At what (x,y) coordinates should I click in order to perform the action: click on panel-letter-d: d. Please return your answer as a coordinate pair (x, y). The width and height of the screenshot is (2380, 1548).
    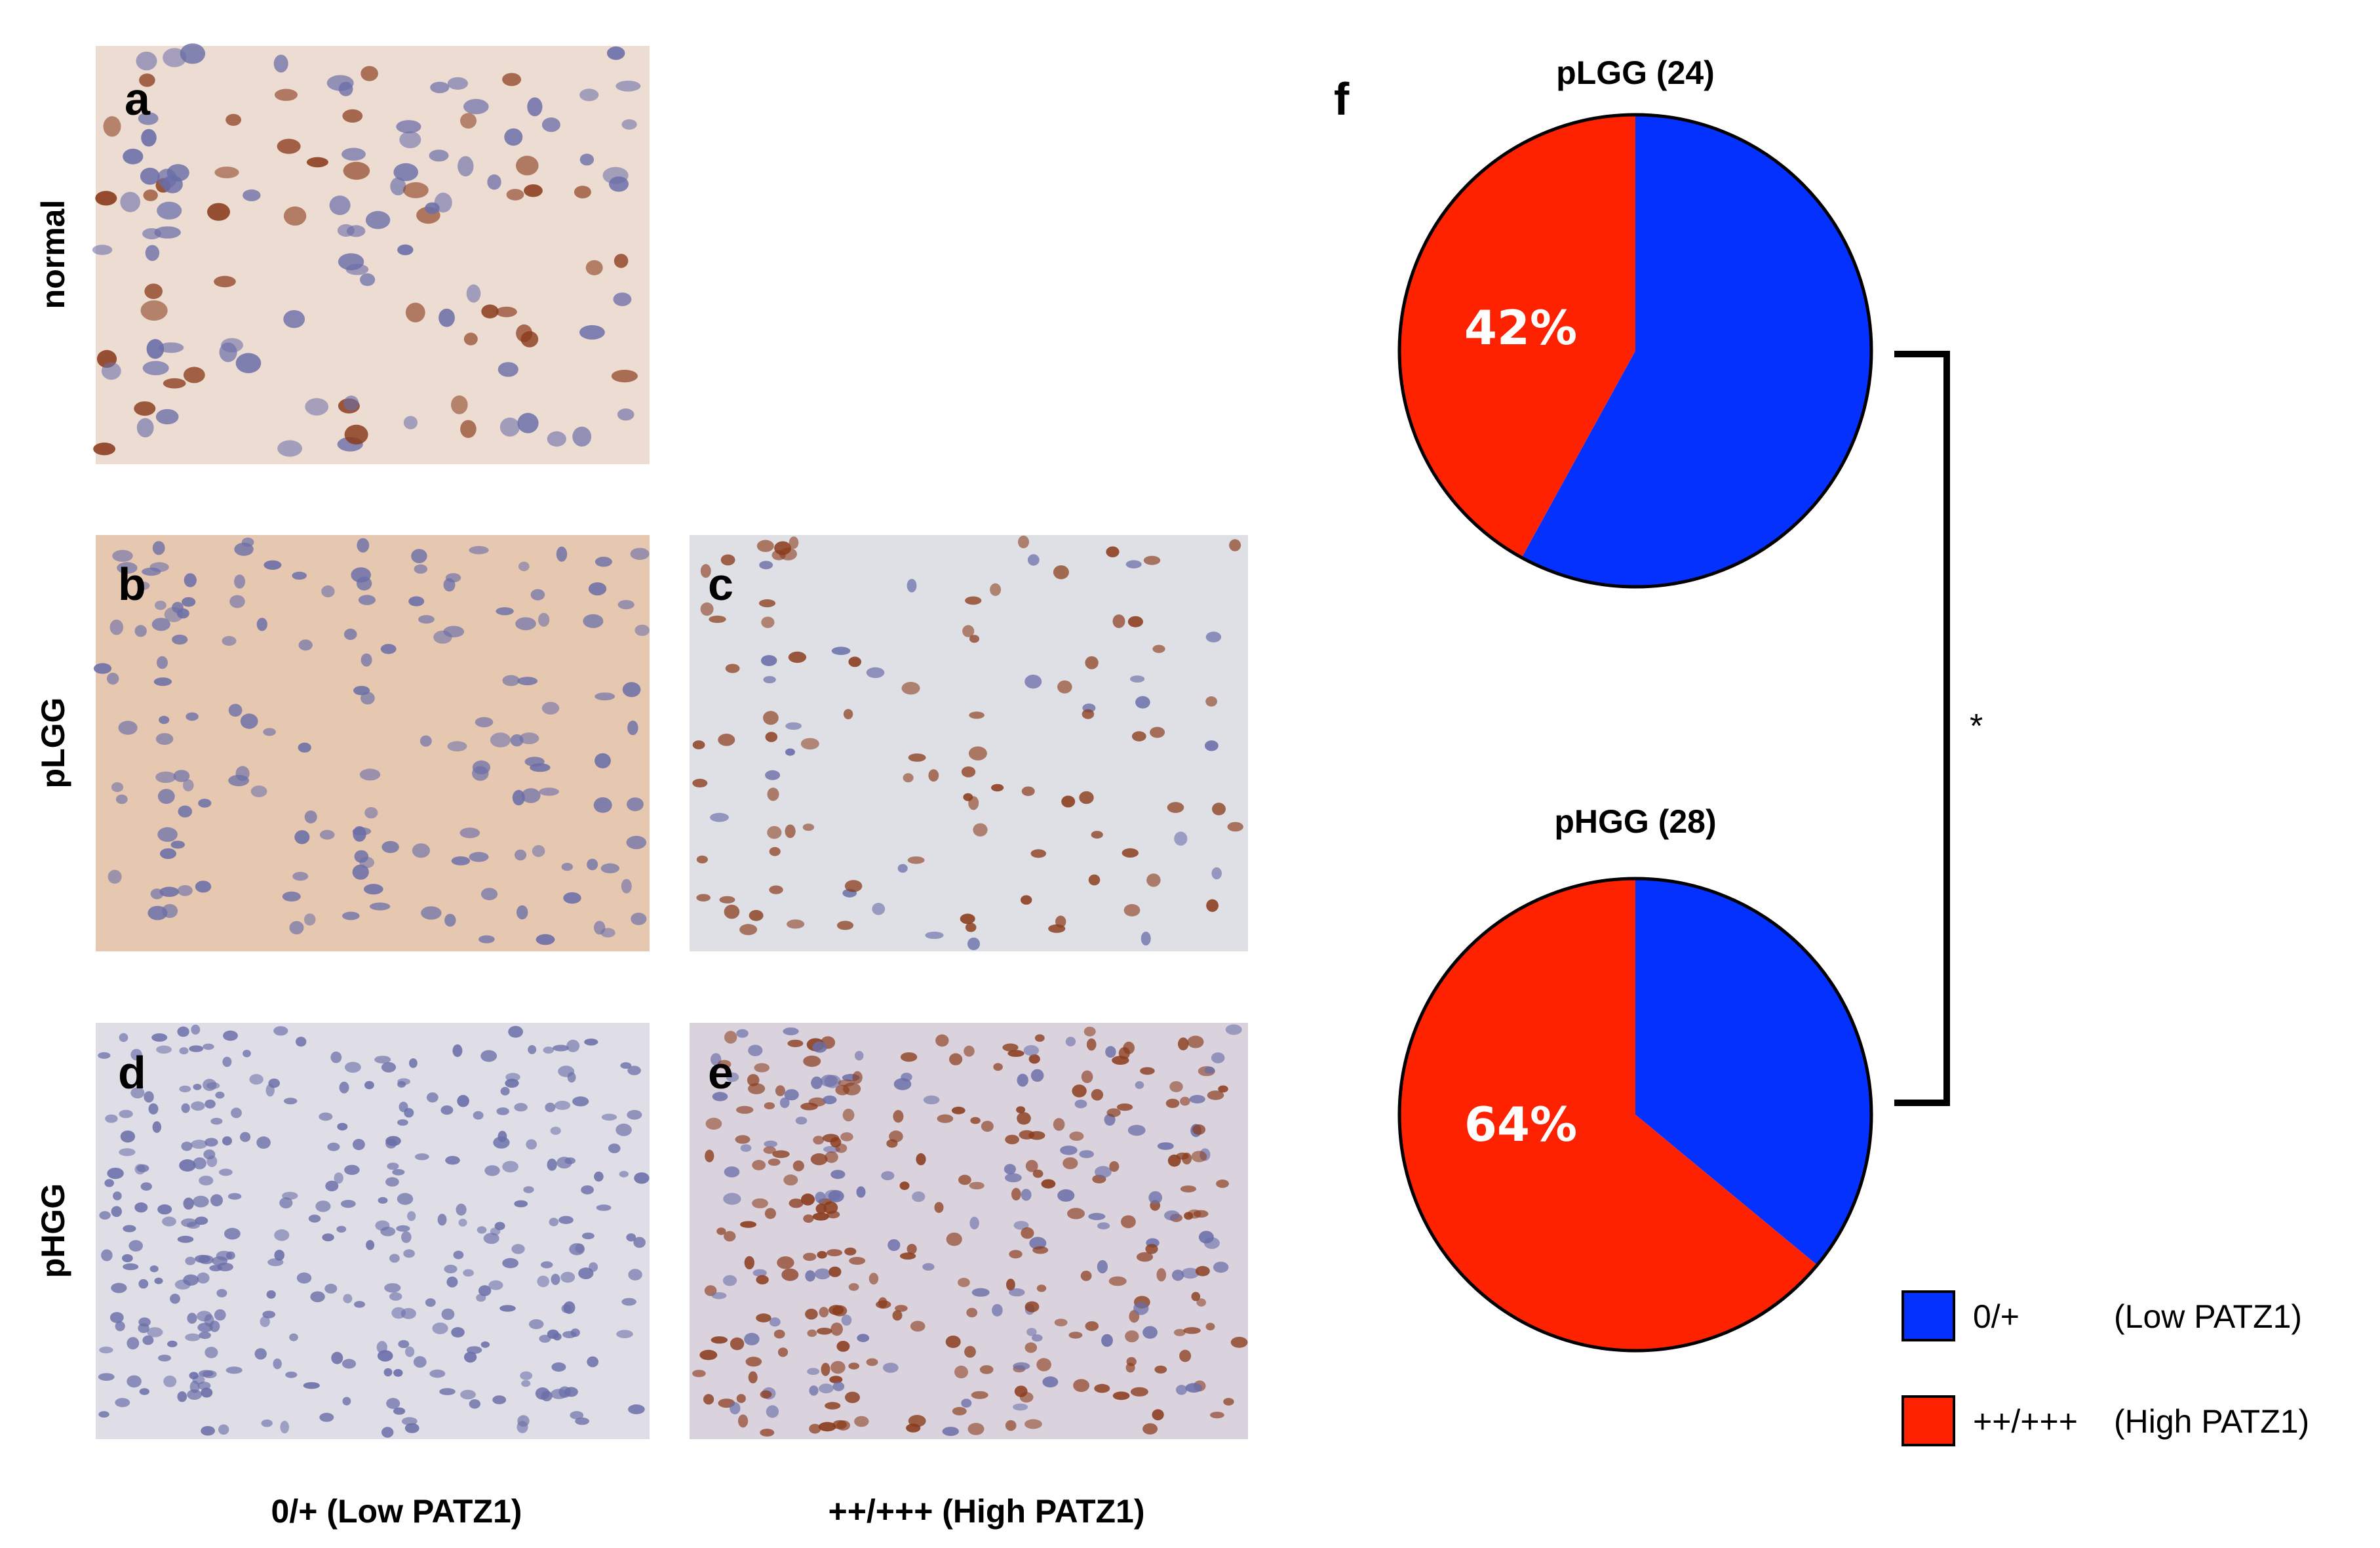
    Looking at the image, I should click on (132, 1072).